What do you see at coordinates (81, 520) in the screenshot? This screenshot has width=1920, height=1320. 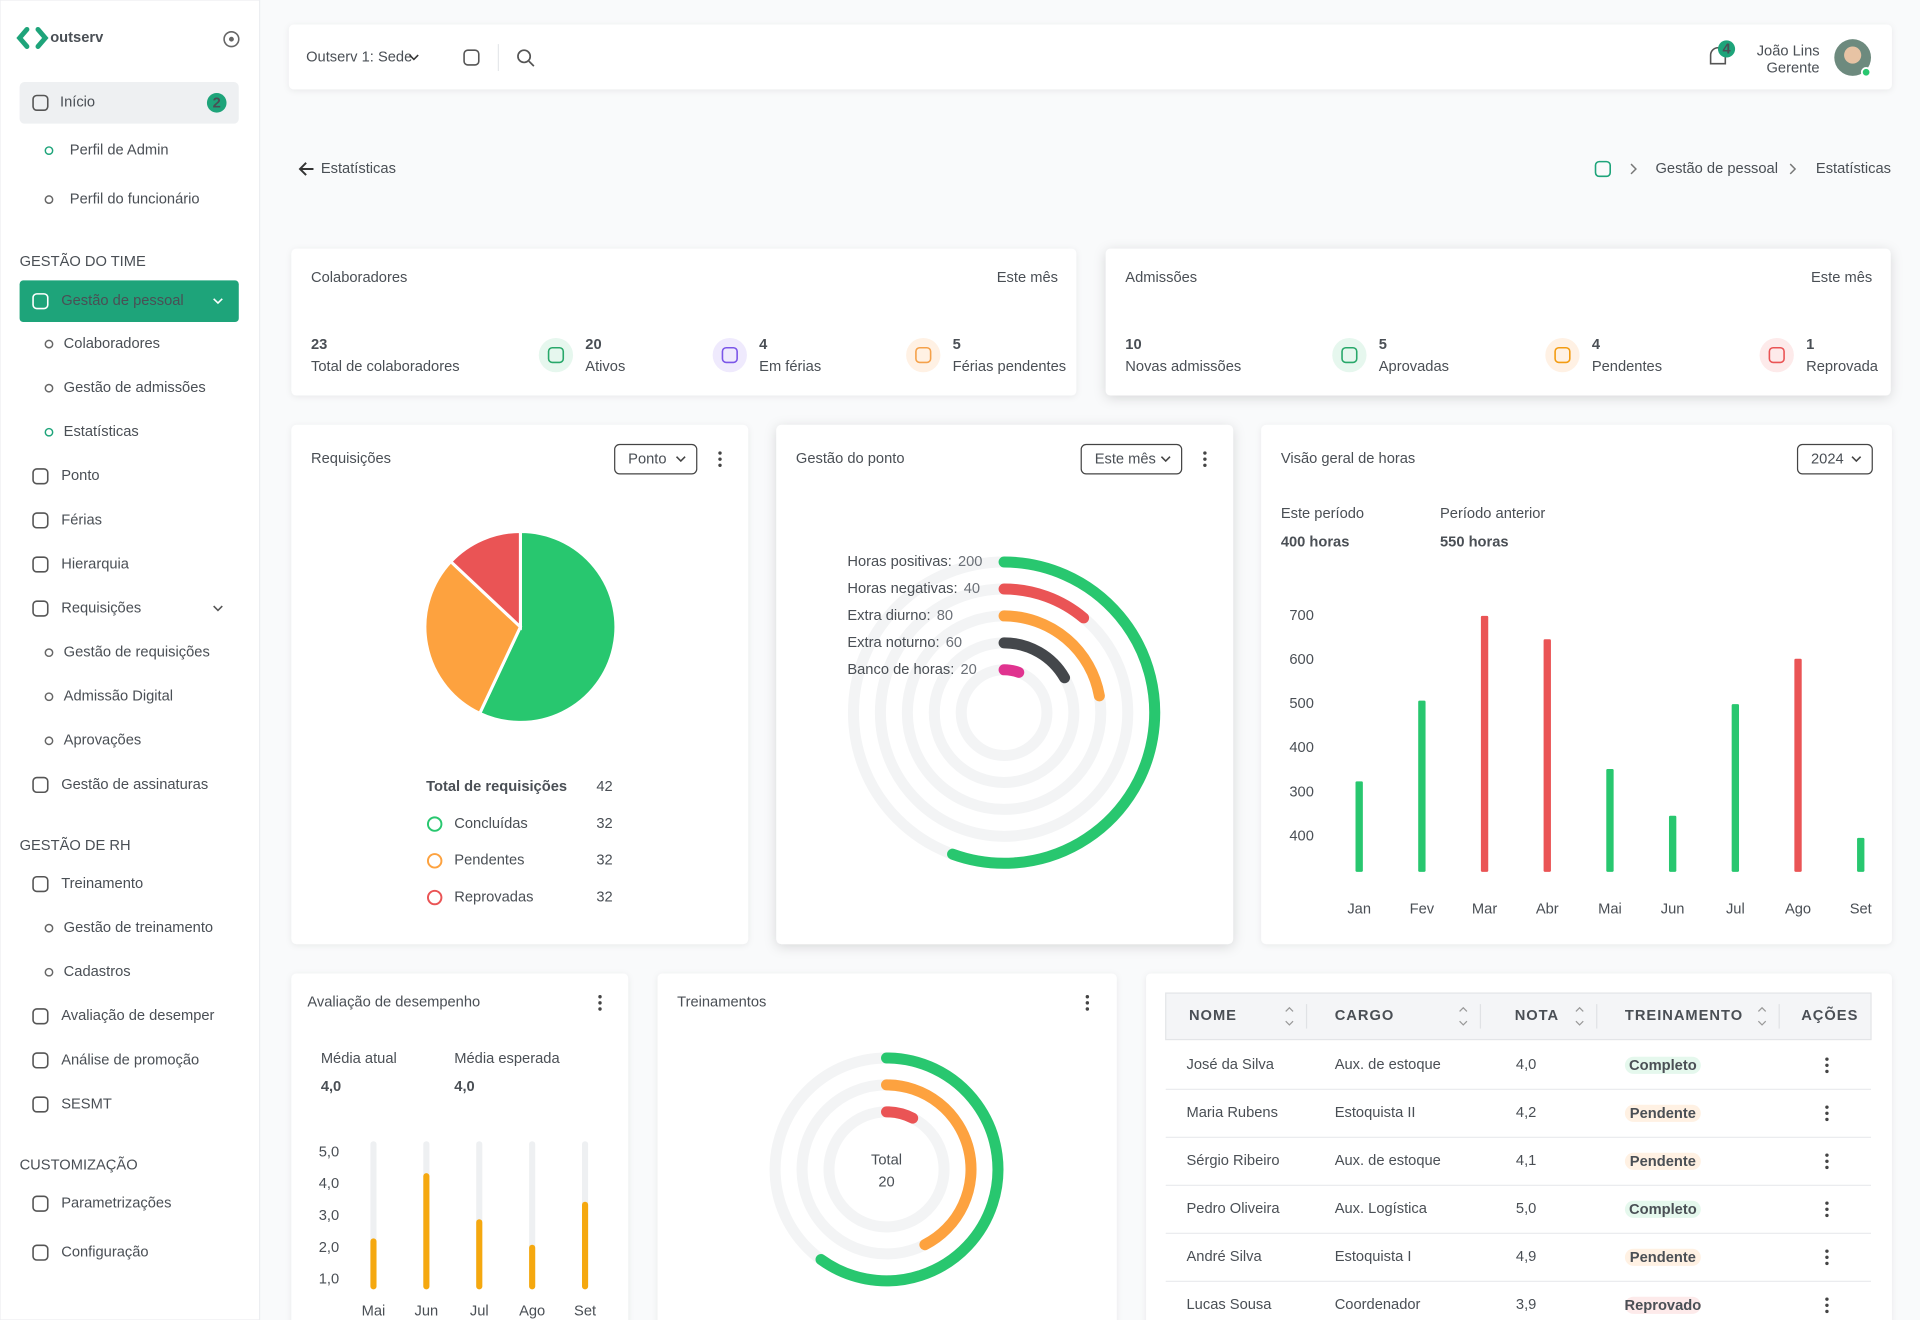 I see `menu-item: Férias` at bounding box center [81, 520].